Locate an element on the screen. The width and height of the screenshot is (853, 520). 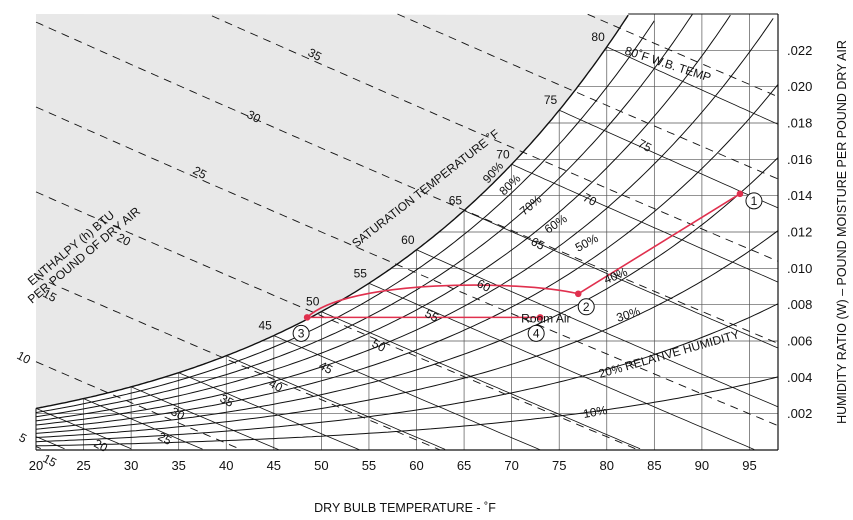
y-tick-label: .006 is located at coordinates (799, 341).